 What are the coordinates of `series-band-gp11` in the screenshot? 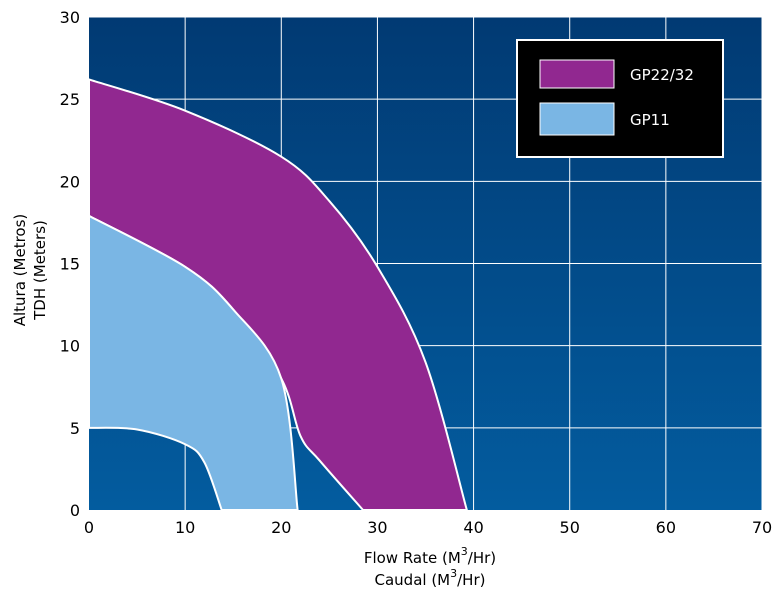 It's located at (193, 362).